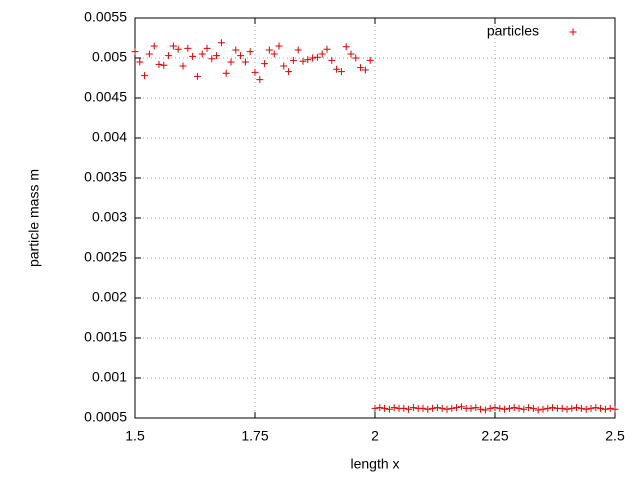  What do you see at coordinates (573, 32) in the screenshot?
I see `legend-marker` at bounding box center [573, 32].